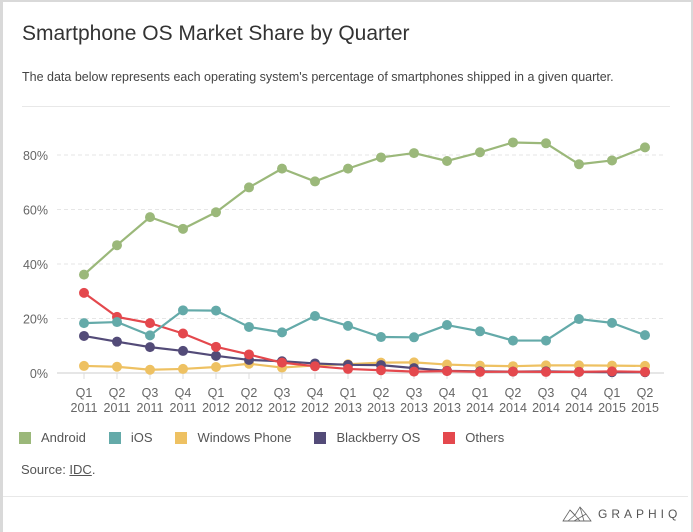 This screenshot has height=532, width=693. I want to click on source-link: IDC, so click(80, 469).